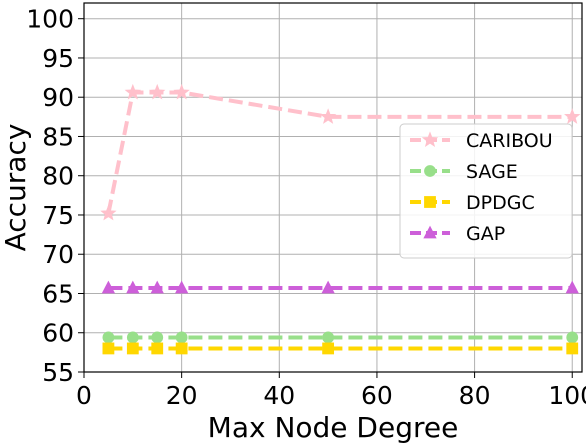 This screenshot has width=586, height=447. I want to click on y-axis-label: Accuracy, so click(16, 188).